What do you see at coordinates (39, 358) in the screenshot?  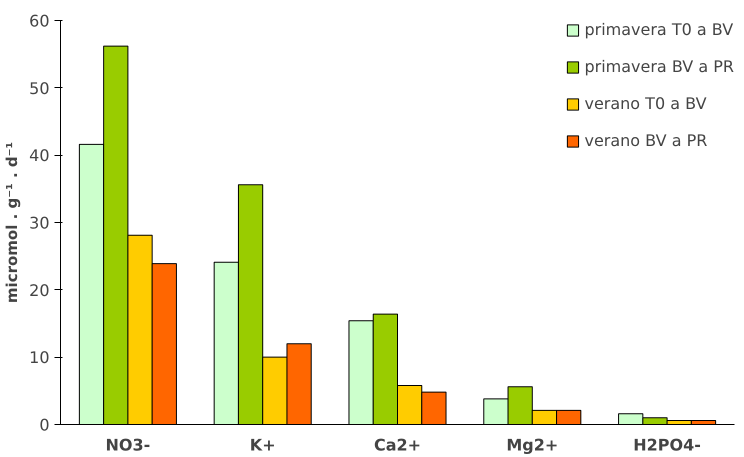 I see `y-tick-label: 10` at bounding box center [39, 358].